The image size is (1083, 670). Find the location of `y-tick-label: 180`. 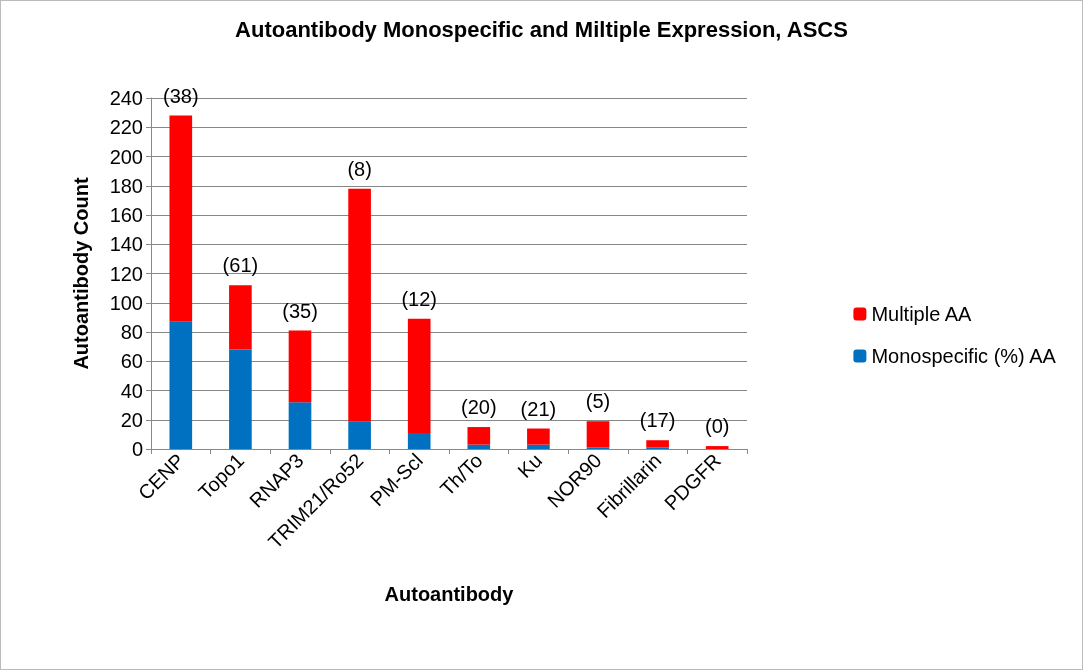

y-tick-label: 180 is located at coordinates (126, 185).